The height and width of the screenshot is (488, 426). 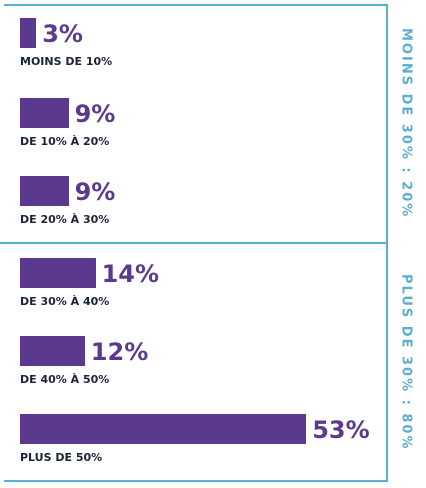 What do you see at coordinates (65, 219) in the screenshot?
I see `category-label-3: DE 20% À 30%` at bounding box center [65, 219].